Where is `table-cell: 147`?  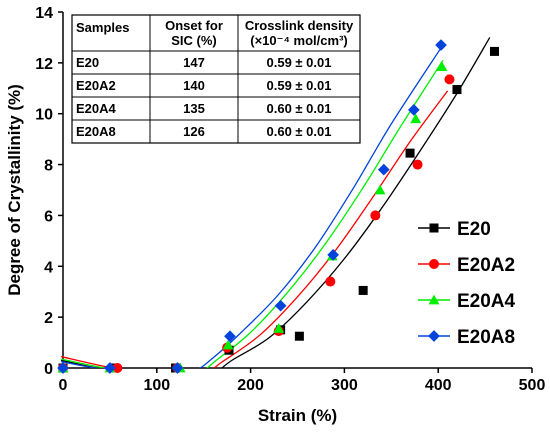
table-cell: 147 is located at coordinates (194, 62).